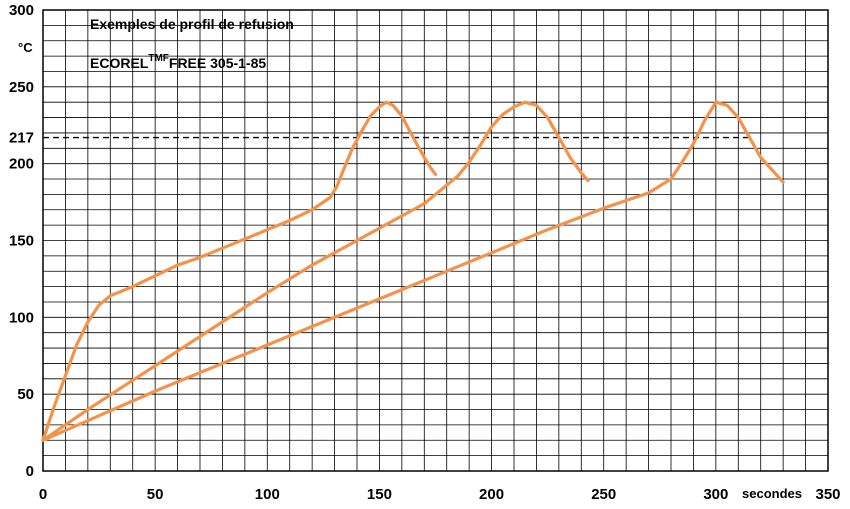  What do you see at coordinates (827, 494) in the screenshot?
I see `x-tick-label: 350` at bounding box center [827, 494].